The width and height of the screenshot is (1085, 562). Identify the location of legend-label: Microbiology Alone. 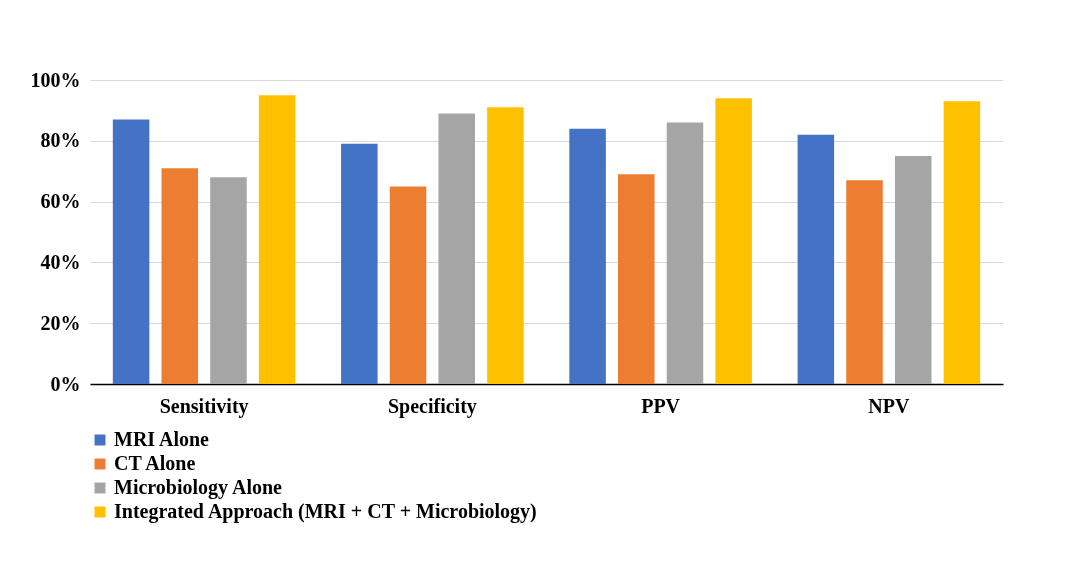
(198, 487).